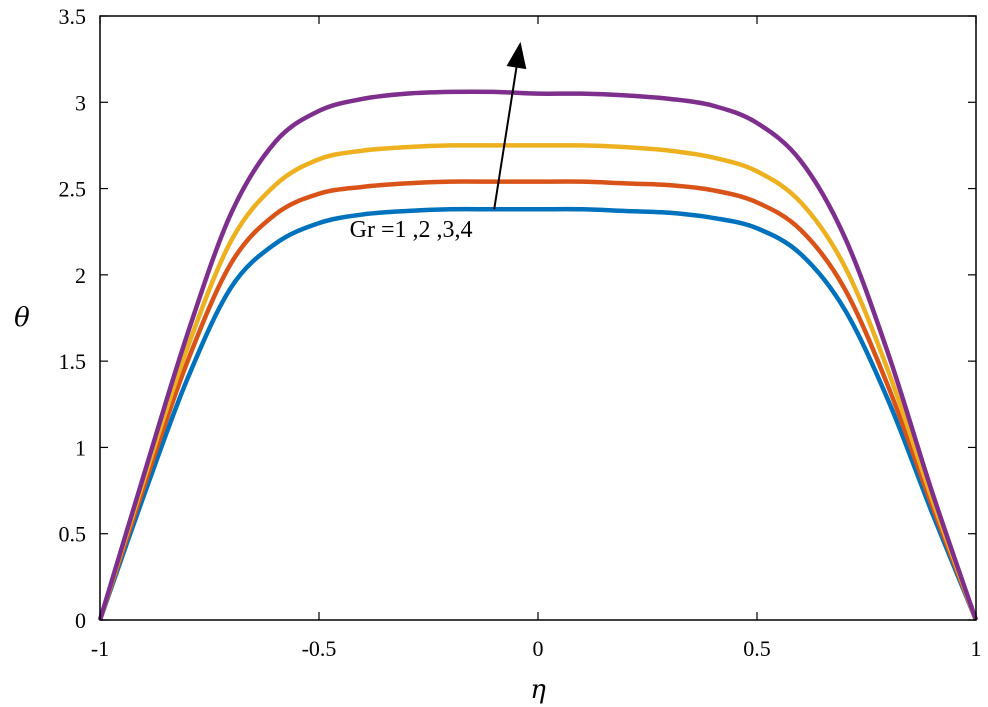 This screenshot has height=707, width=988. What do you see at coordinates (100, 648) in the screenshot?
I see `x-tick-label: -1` at bounding box center [100, 648].